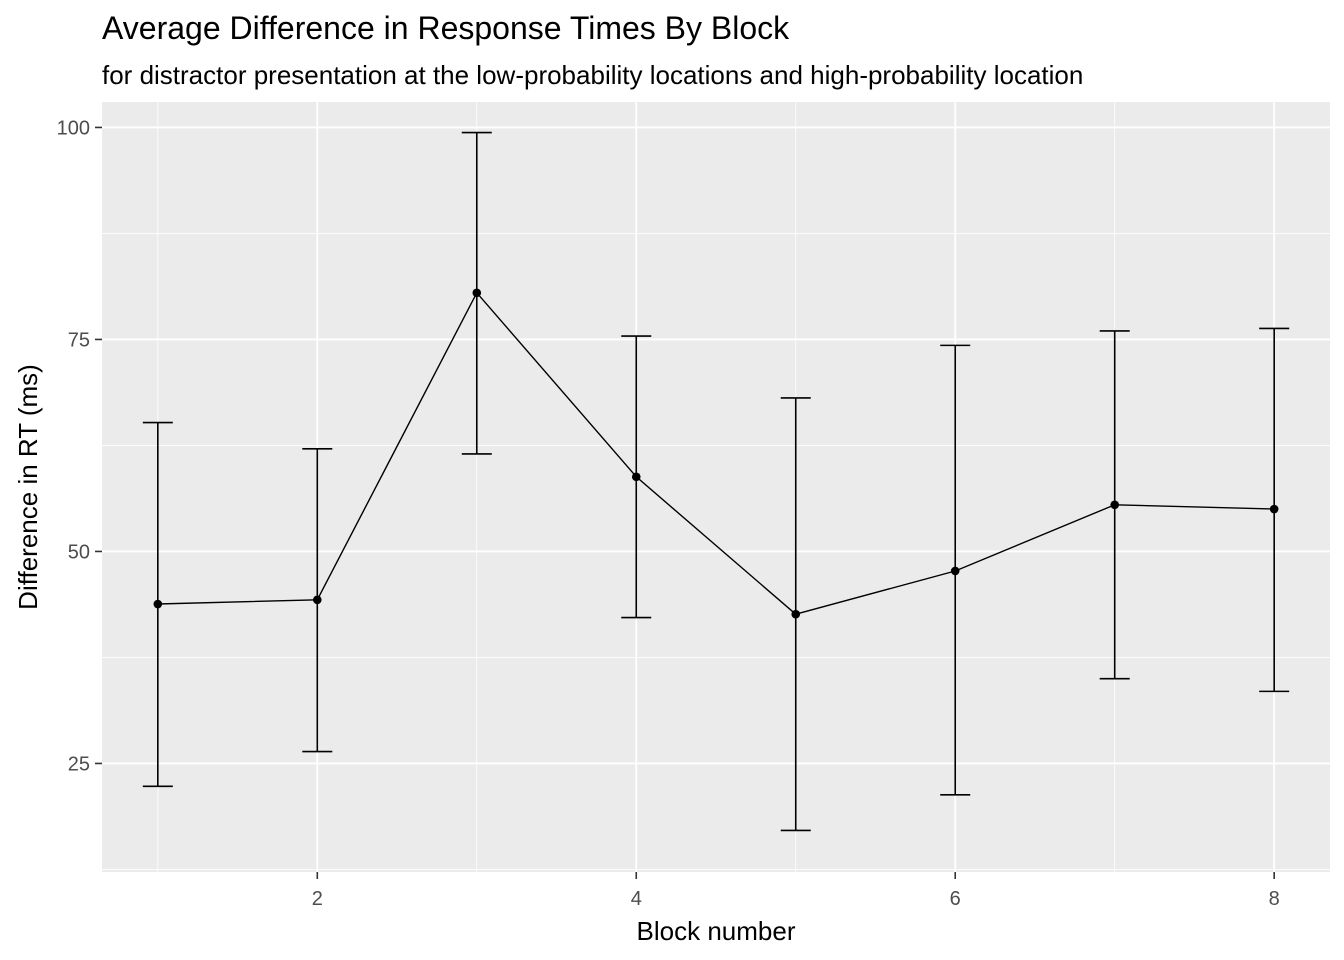 The width and height of the screenshot is (1344, 960). I want to click on x-tick-label: 4, so click(636, 899).